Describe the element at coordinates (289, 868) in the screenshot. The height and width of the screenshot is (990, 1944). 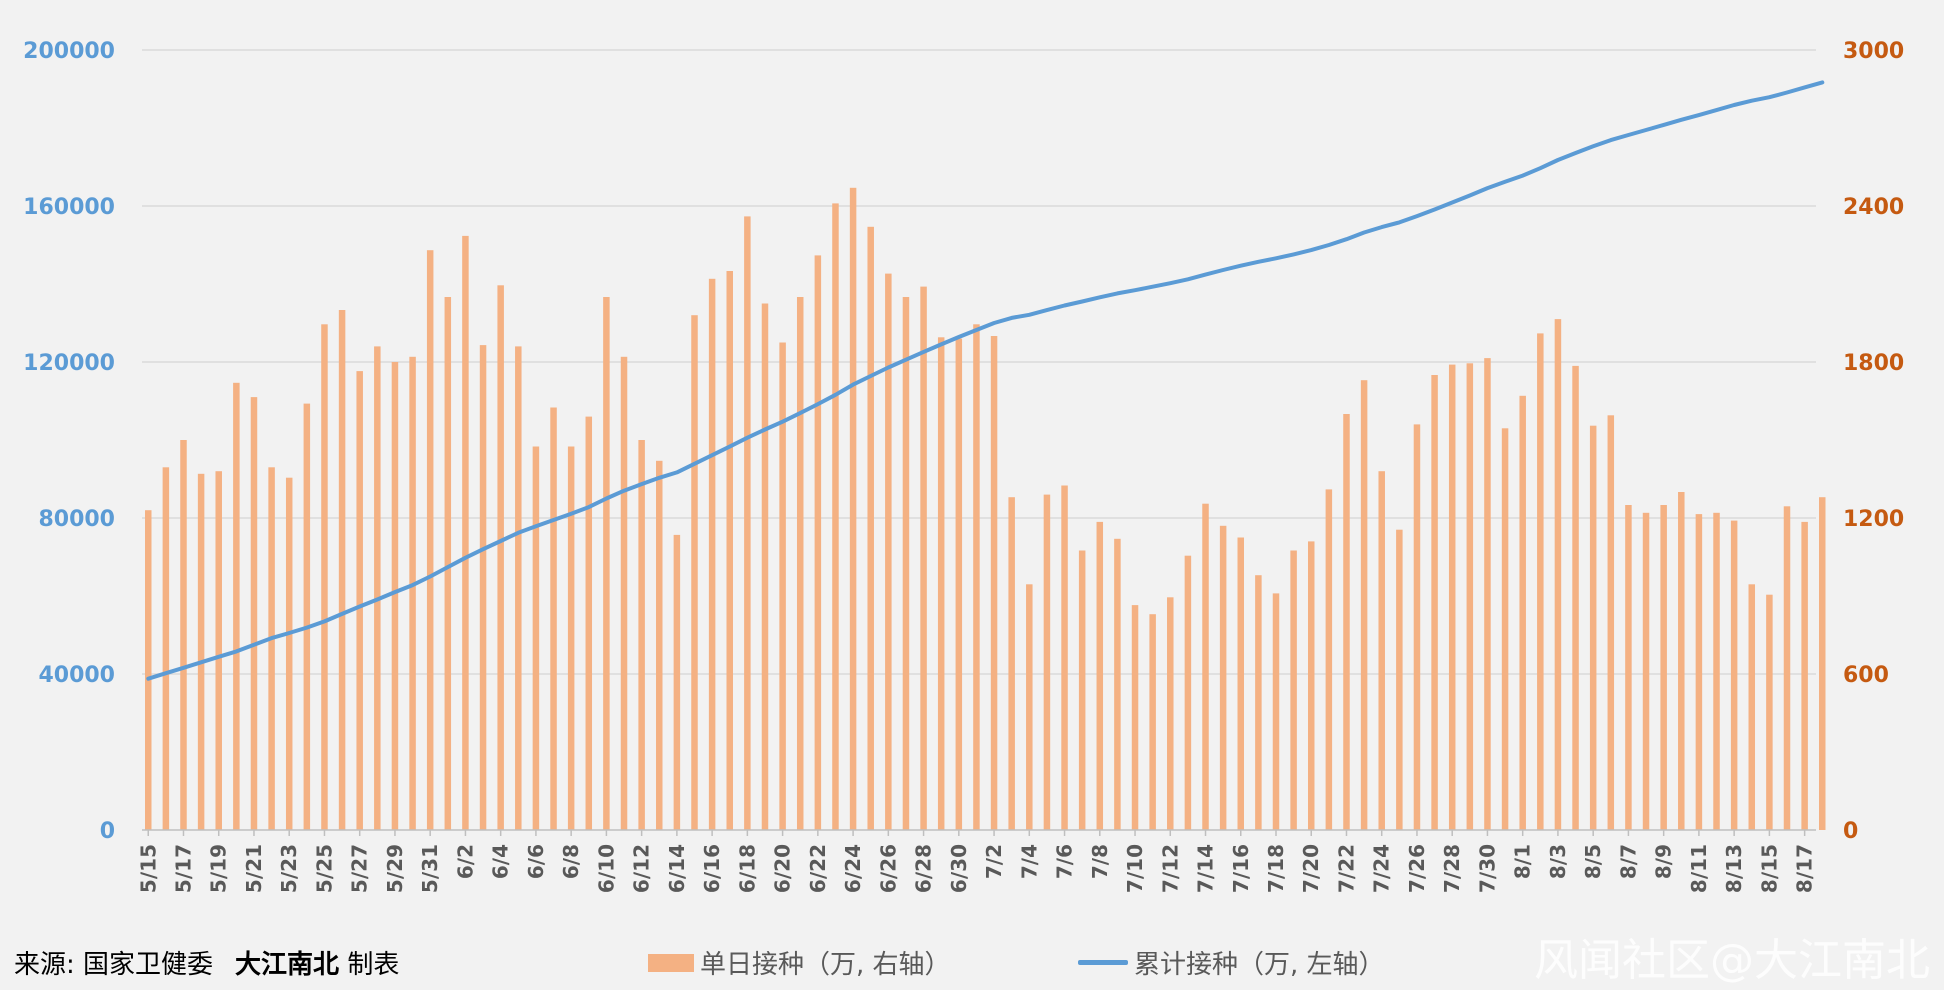
I see `x-tick-label: 5/23` at that location.